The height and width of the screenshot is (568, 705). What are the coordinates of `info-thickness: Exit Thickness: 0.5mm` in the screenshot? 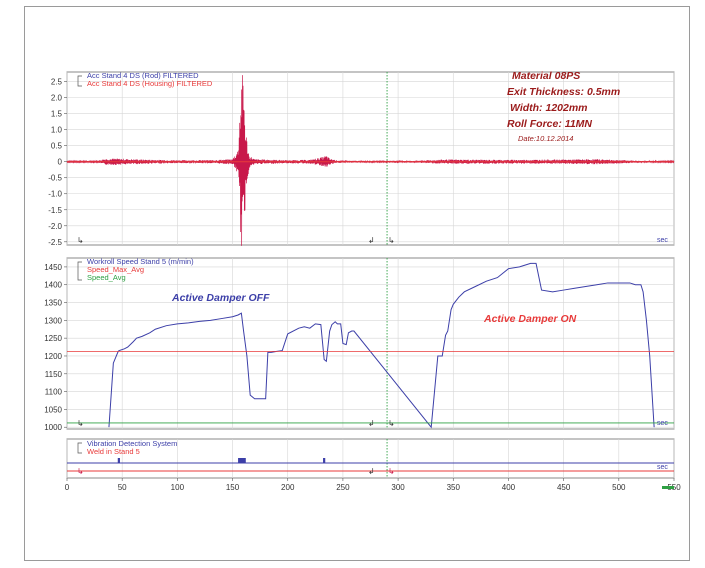 It's located at (563, 92).